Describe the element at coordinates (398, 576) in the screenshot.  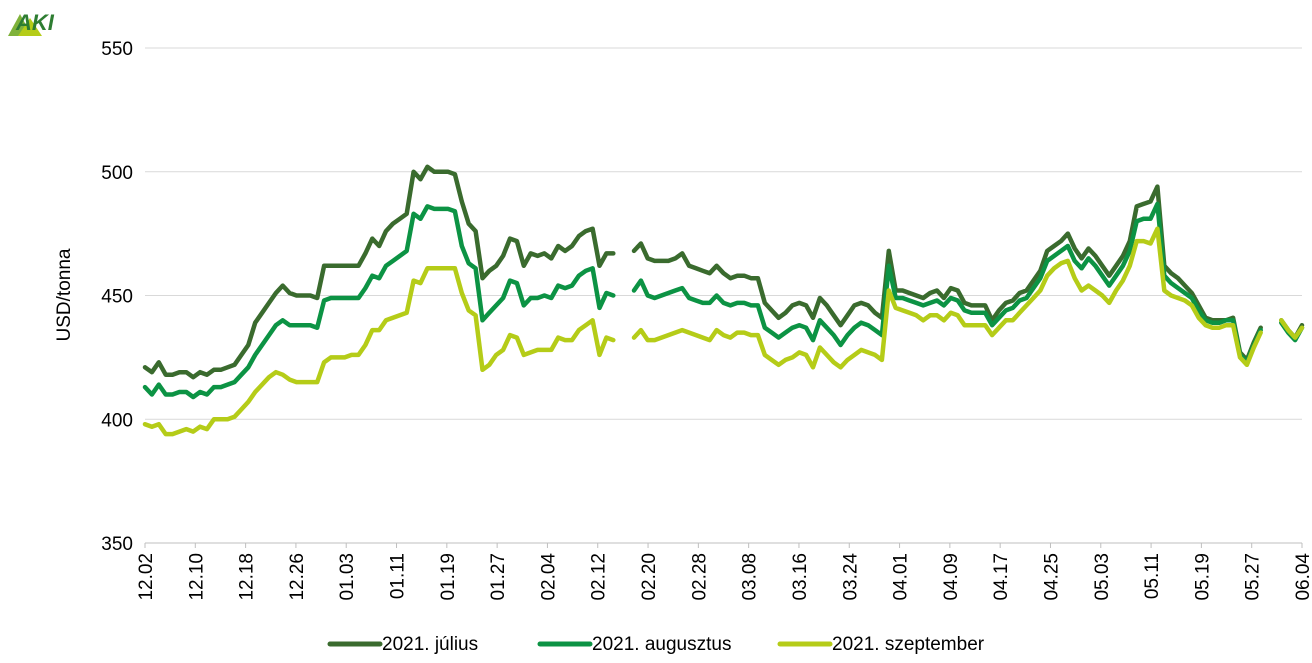
I see `x-tick-label: 01.11` at that location.